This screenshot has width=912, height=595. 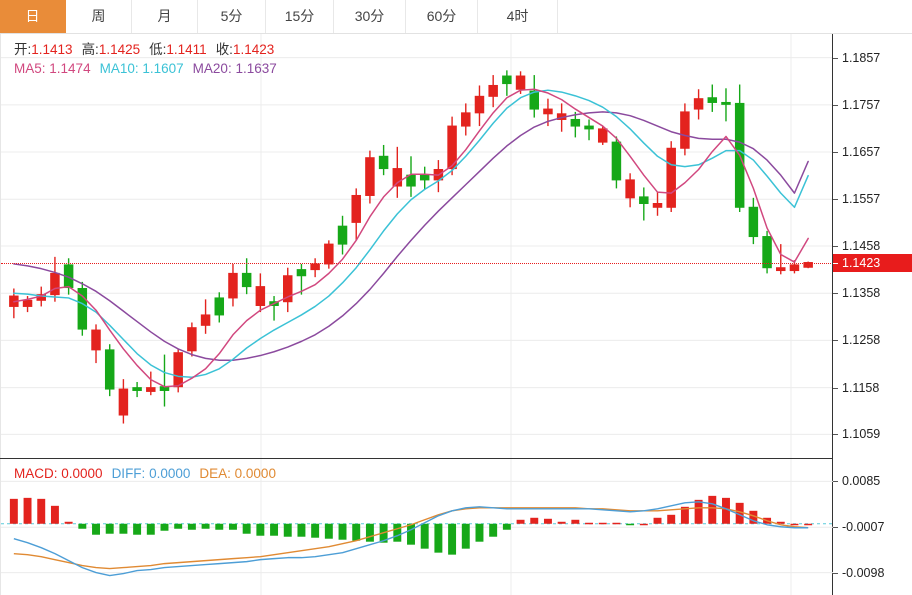 What do you see at coordinates (33, 16) in the screenshot?
I see `tab-day: 日` at bounding box center [33, 16].